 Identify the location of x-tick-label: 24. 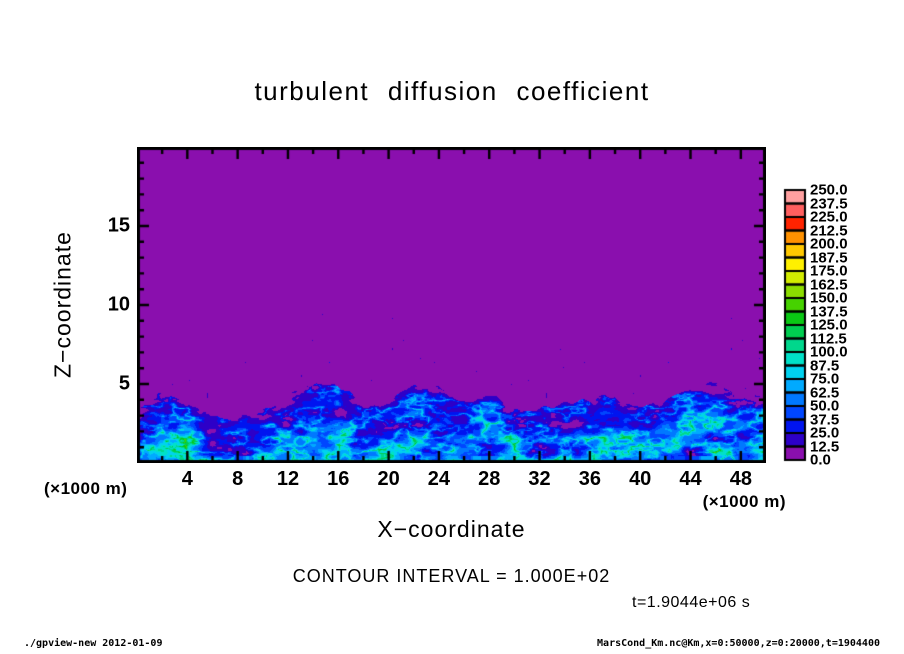
(439, 479).